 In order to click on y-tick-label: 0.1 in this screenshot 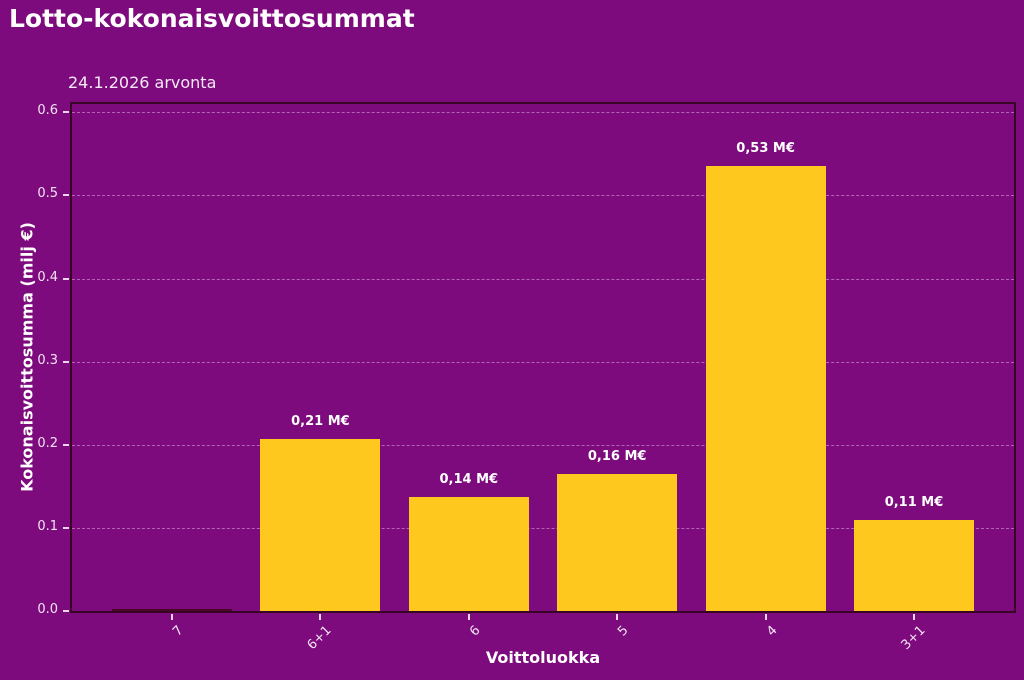, I will do `click(47, 526)`.